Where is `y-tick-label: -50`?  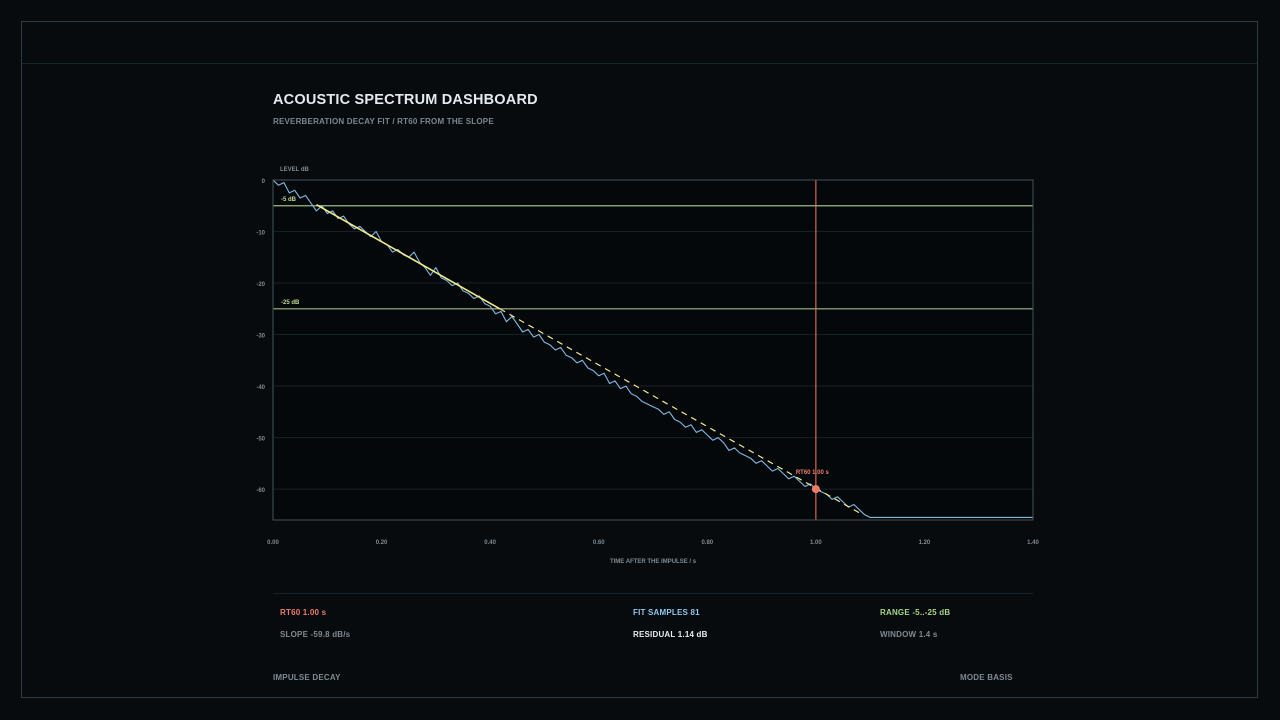 y-tick-label: -50 is located at coordinates (260, 440).